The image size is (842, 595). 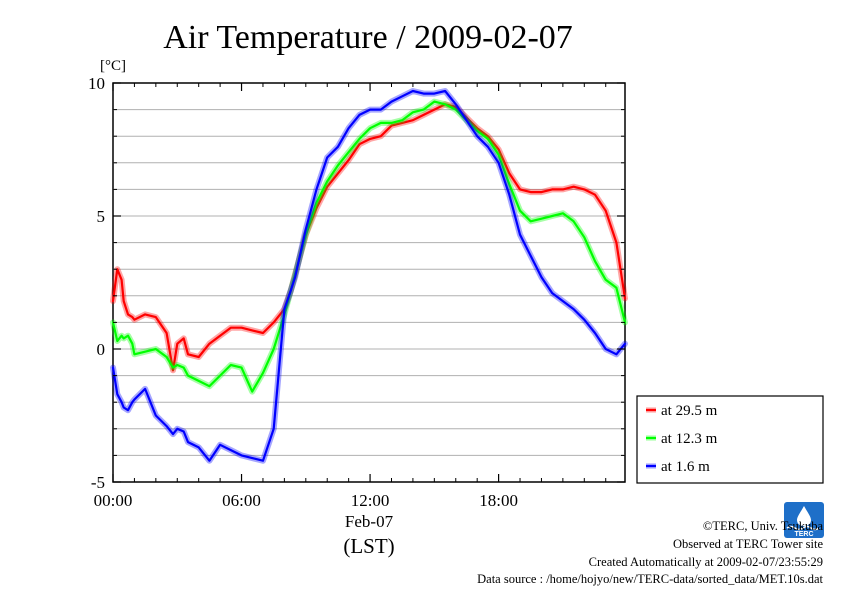 What do you see at coordinates (101, 216) in the screenshot?
I see `y-tick-label: 5` at bounding box center [101, 216].